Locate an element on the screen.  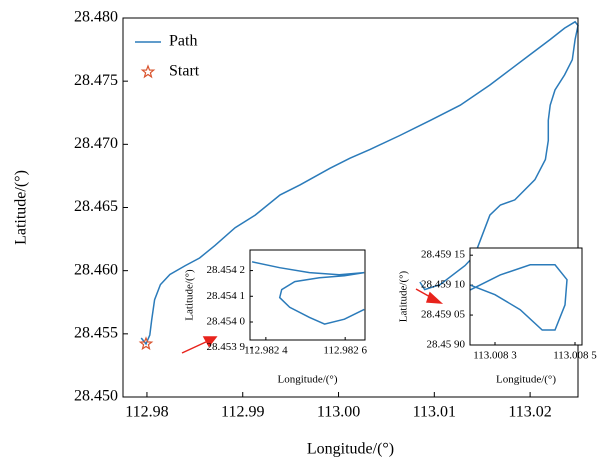
x-tick-label: 112.98 is located at coordinates (146, 412).